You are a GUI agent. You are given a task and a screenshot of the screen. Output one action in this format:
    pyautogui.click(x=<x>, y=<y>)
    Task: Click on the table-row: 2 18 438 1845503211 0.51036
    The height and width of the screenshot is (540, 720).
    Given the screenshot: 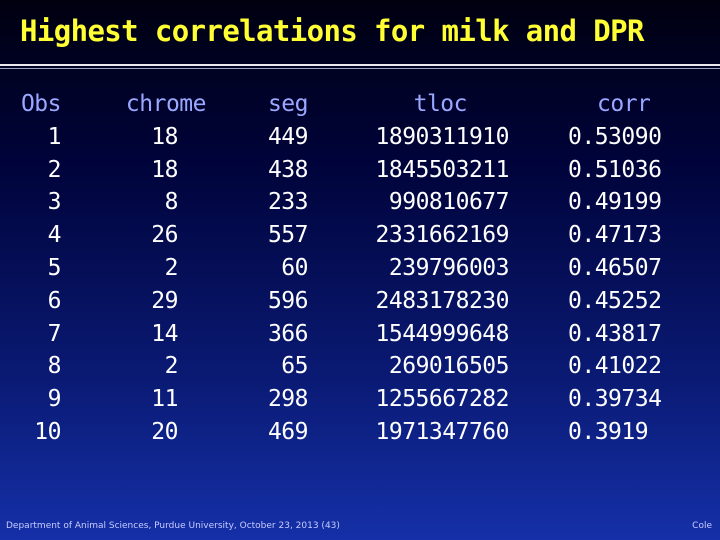 What is the action you would take?
    pyautogui.click(x=360, y=170)
    